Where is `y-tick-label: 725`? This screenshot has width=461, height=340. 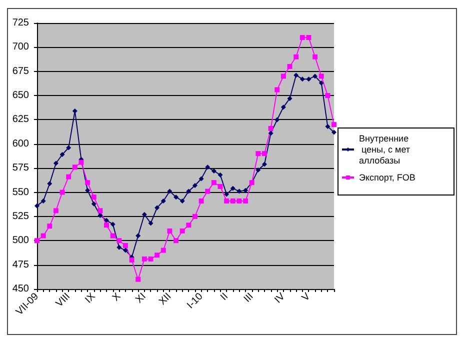 y-tick-label: 725 is located at coordinates (21, 23).